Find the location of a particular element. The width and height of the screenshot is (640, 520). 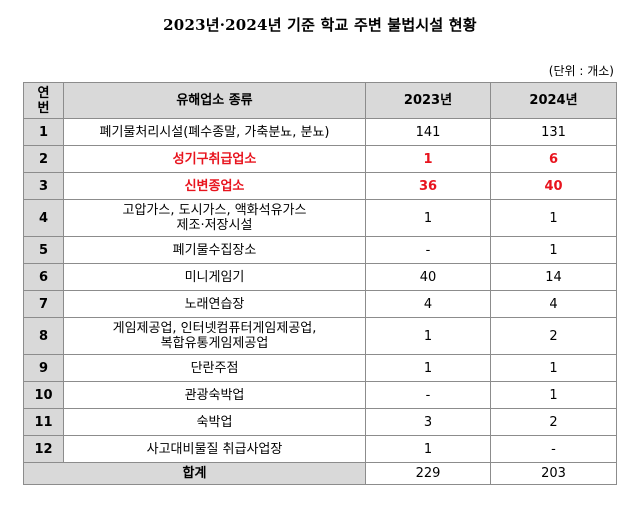

row-type-line: 노래연습장 is located at coordinates (214, 304).